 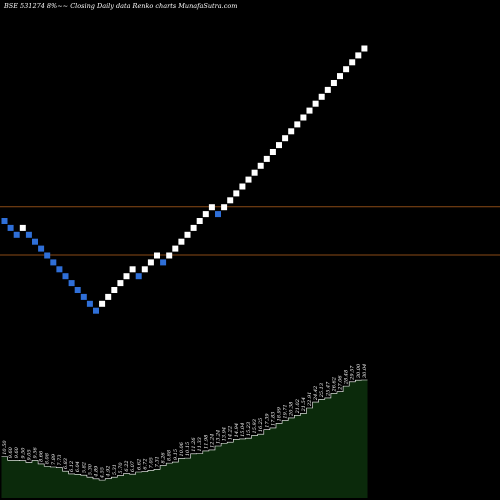 I want to click on volume-label: 19.71, so click(x=286, y=411).